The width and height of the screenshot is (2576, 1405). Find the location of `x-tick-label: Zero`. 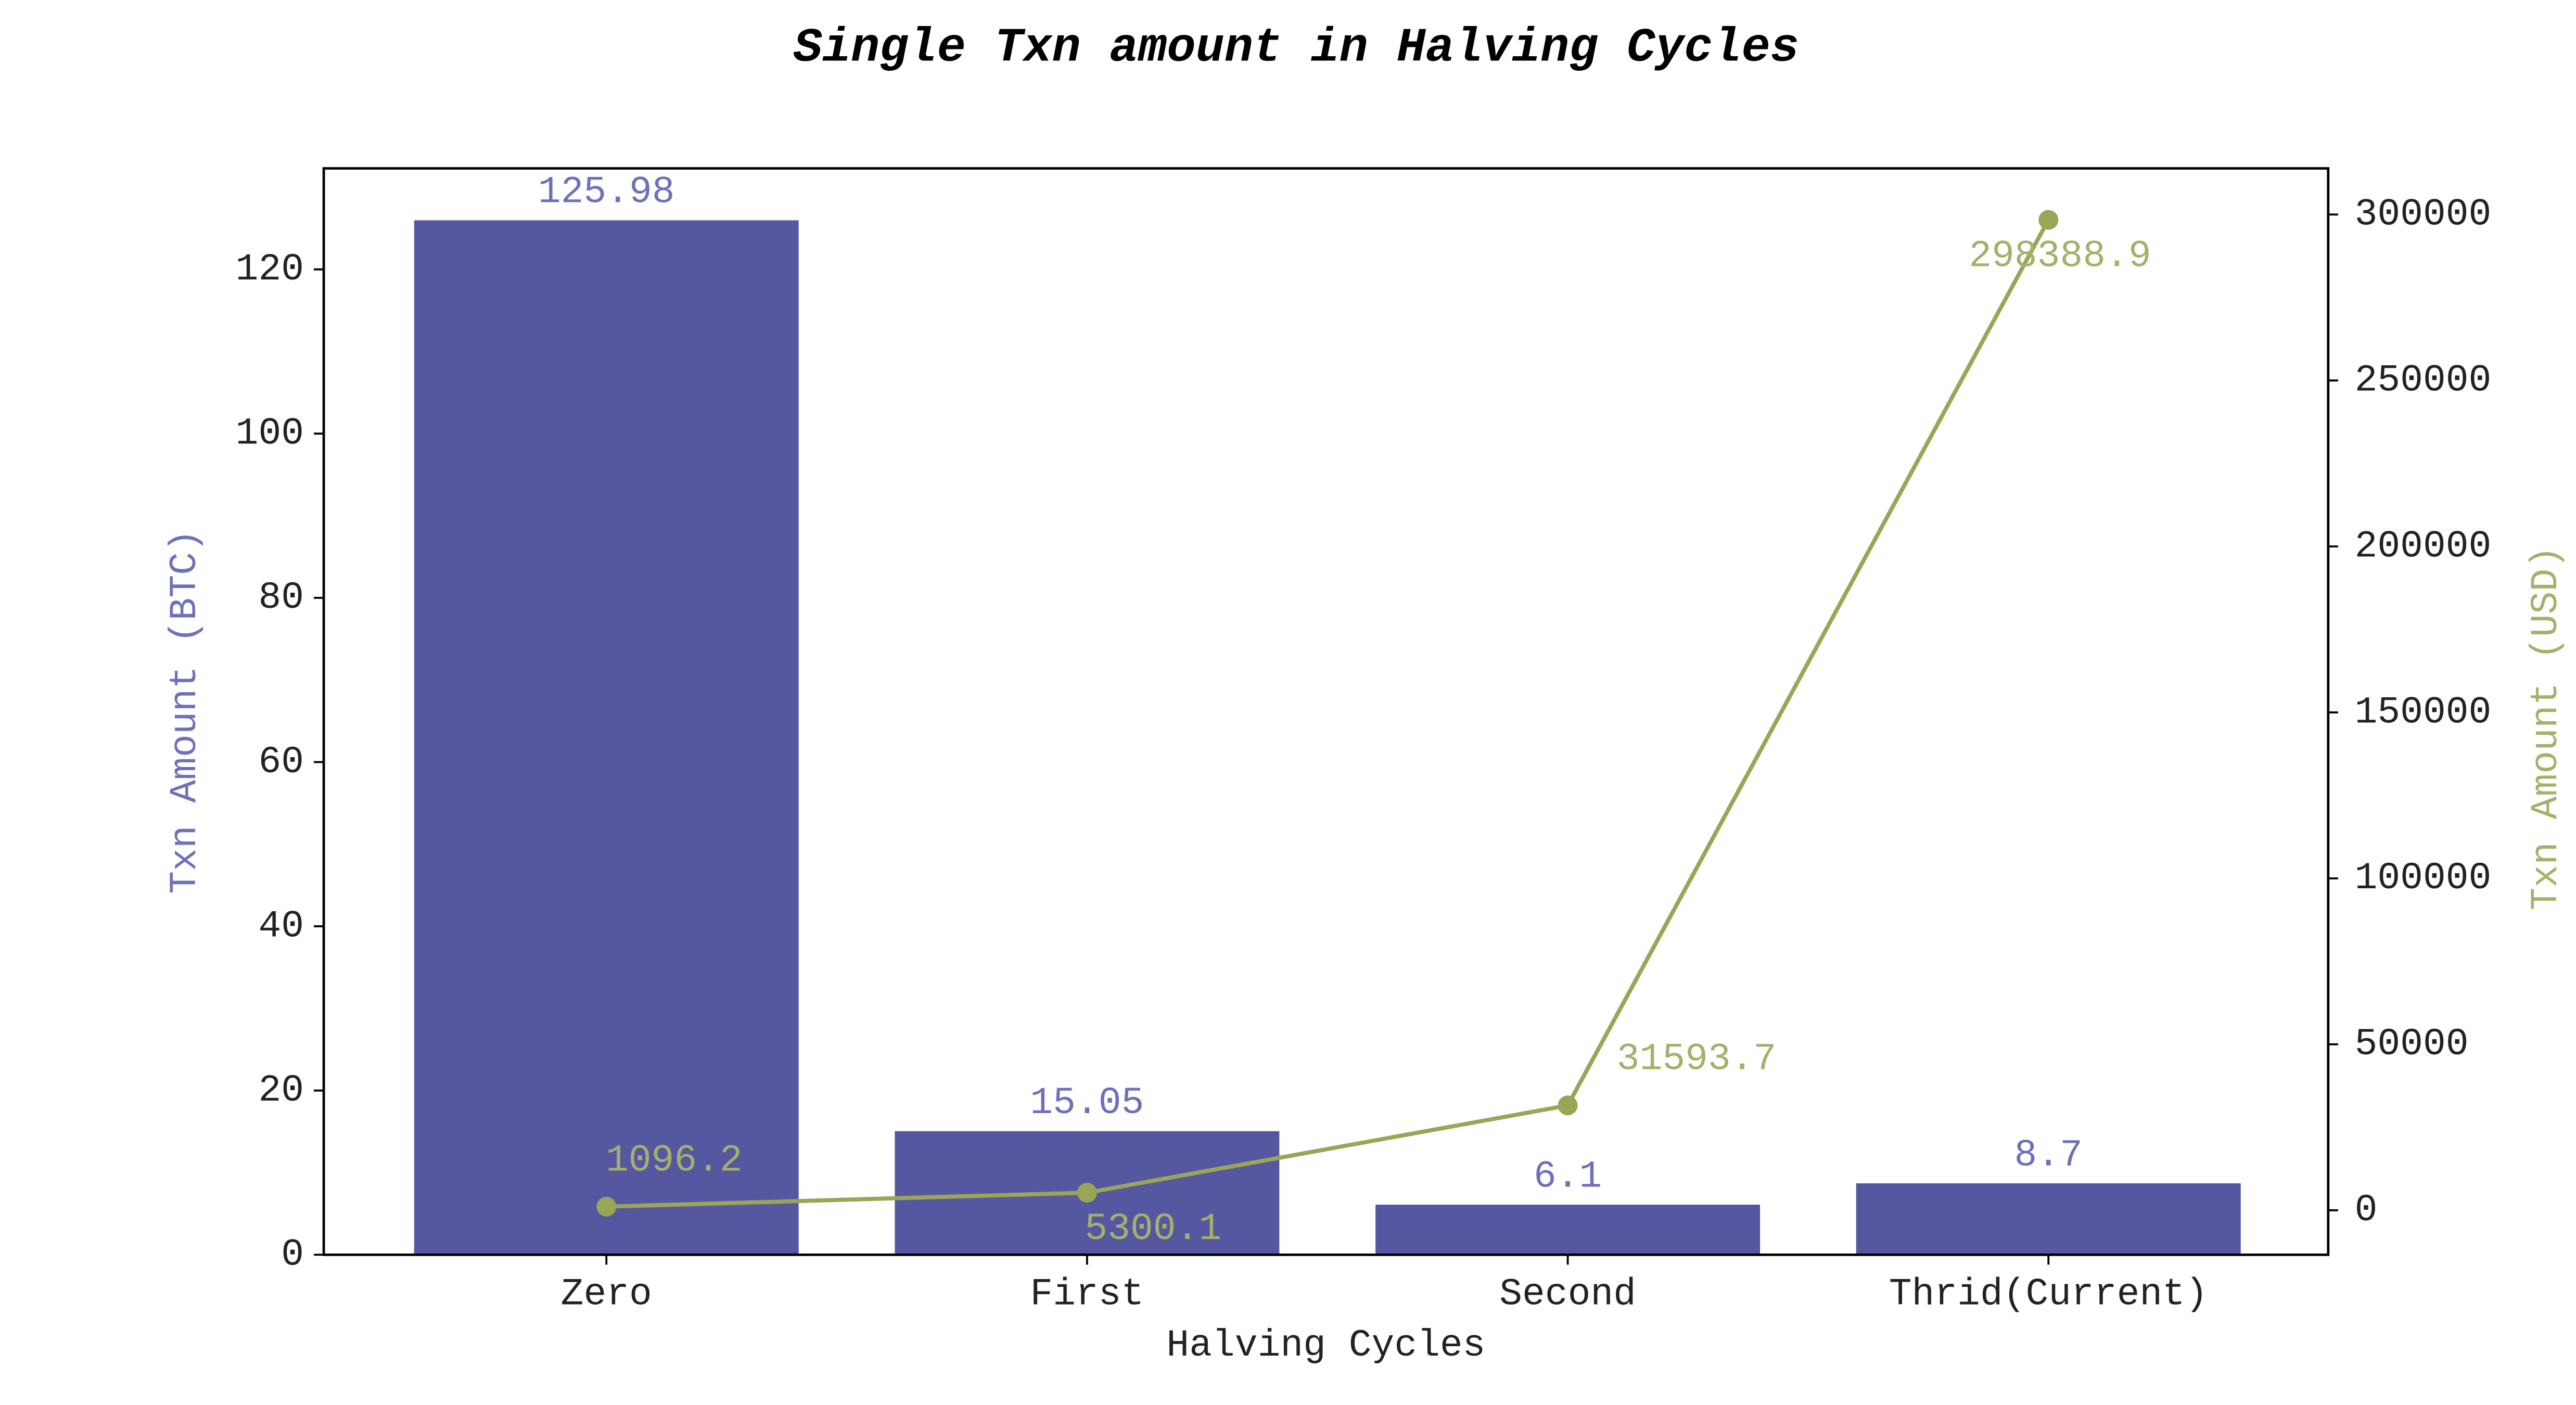

x-tick-label: Zero is located at coordinates (606, 1294).